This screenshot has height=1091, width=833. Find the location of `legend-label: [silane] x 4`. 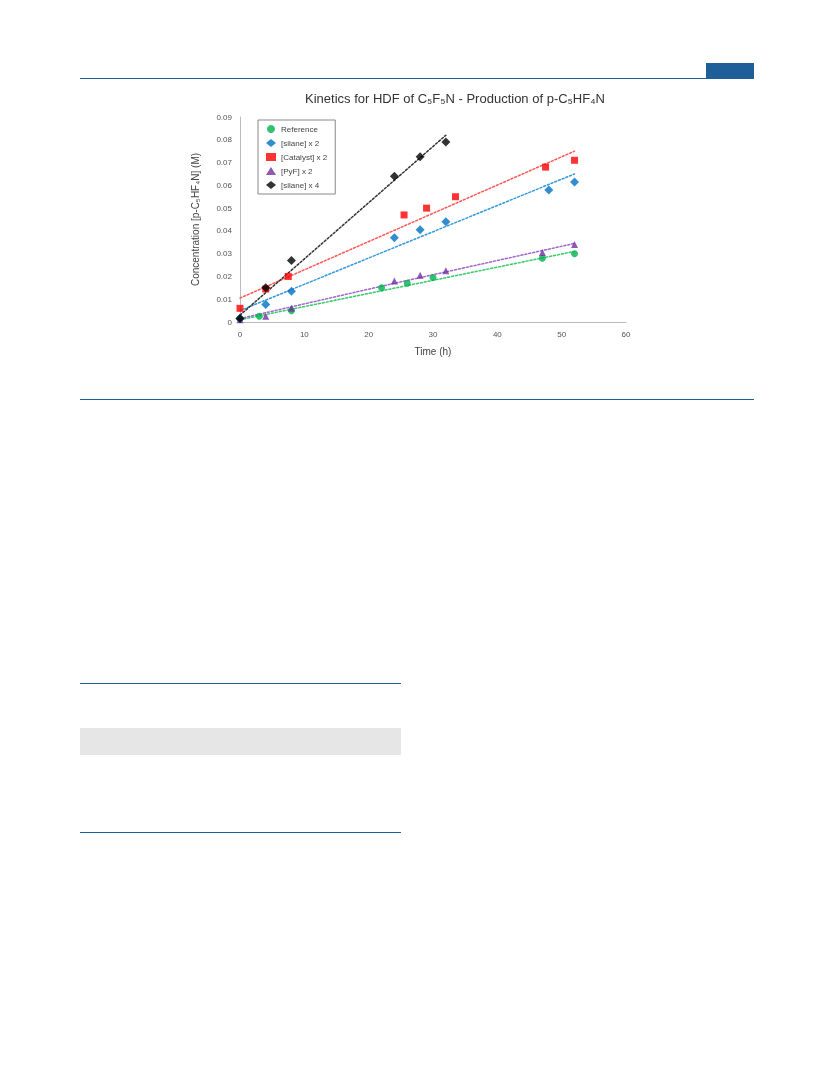

legend-label: [silane] x 4 is located at coordinates (300, 185).